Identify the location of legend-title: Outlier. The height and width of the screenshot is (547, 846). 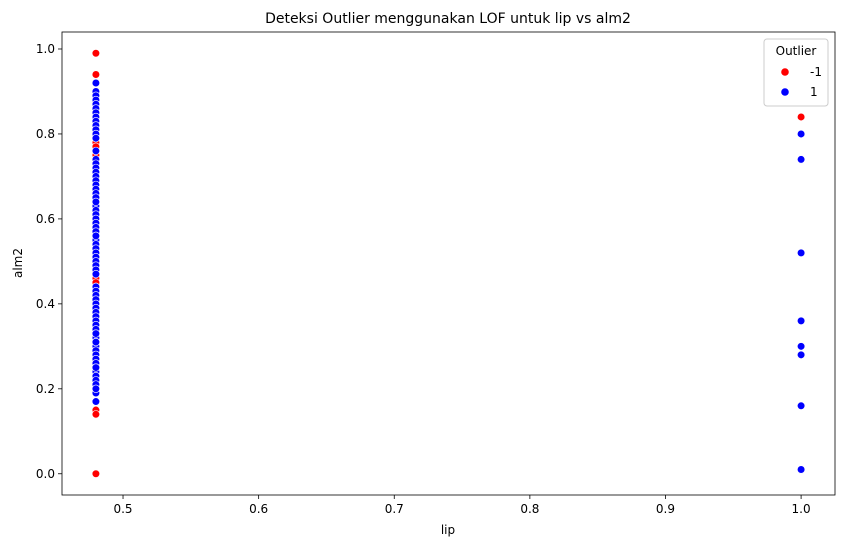
(796, 51).